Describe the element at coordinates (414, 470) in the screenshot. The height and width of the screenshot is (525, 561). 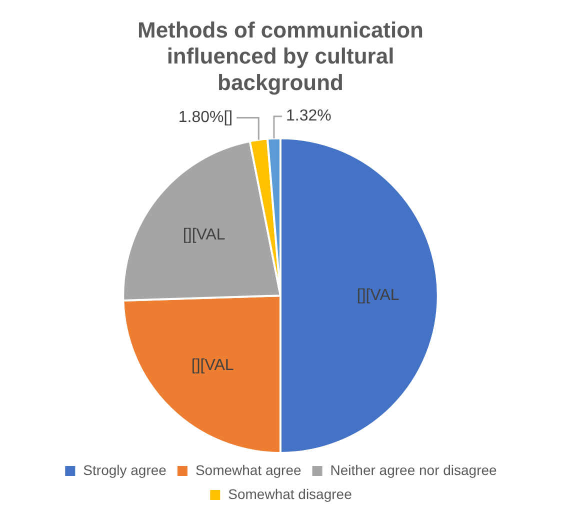
I see `legend-label: Neither agree nor disagree` at that location.